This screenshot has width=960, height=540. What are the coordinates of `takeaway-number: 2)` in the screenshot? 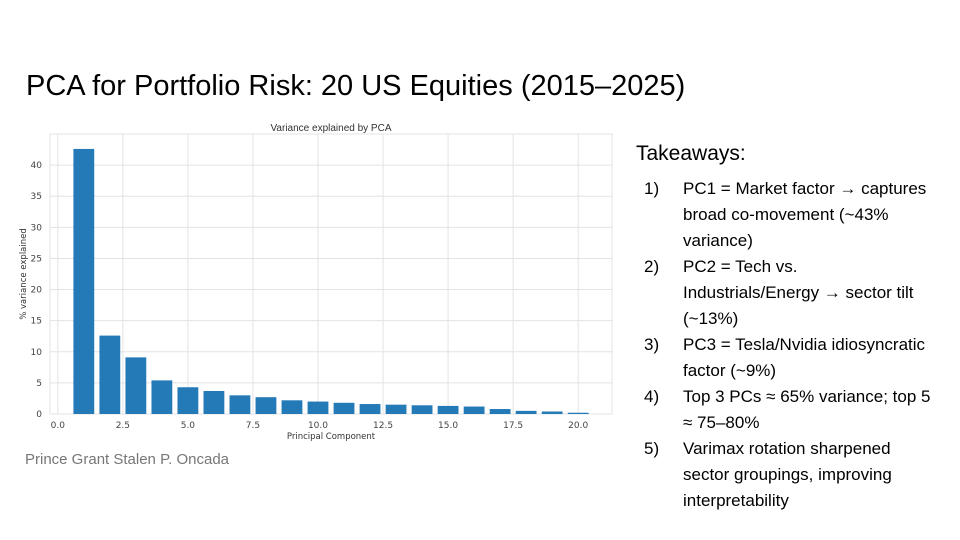 It's located at (652, 266).